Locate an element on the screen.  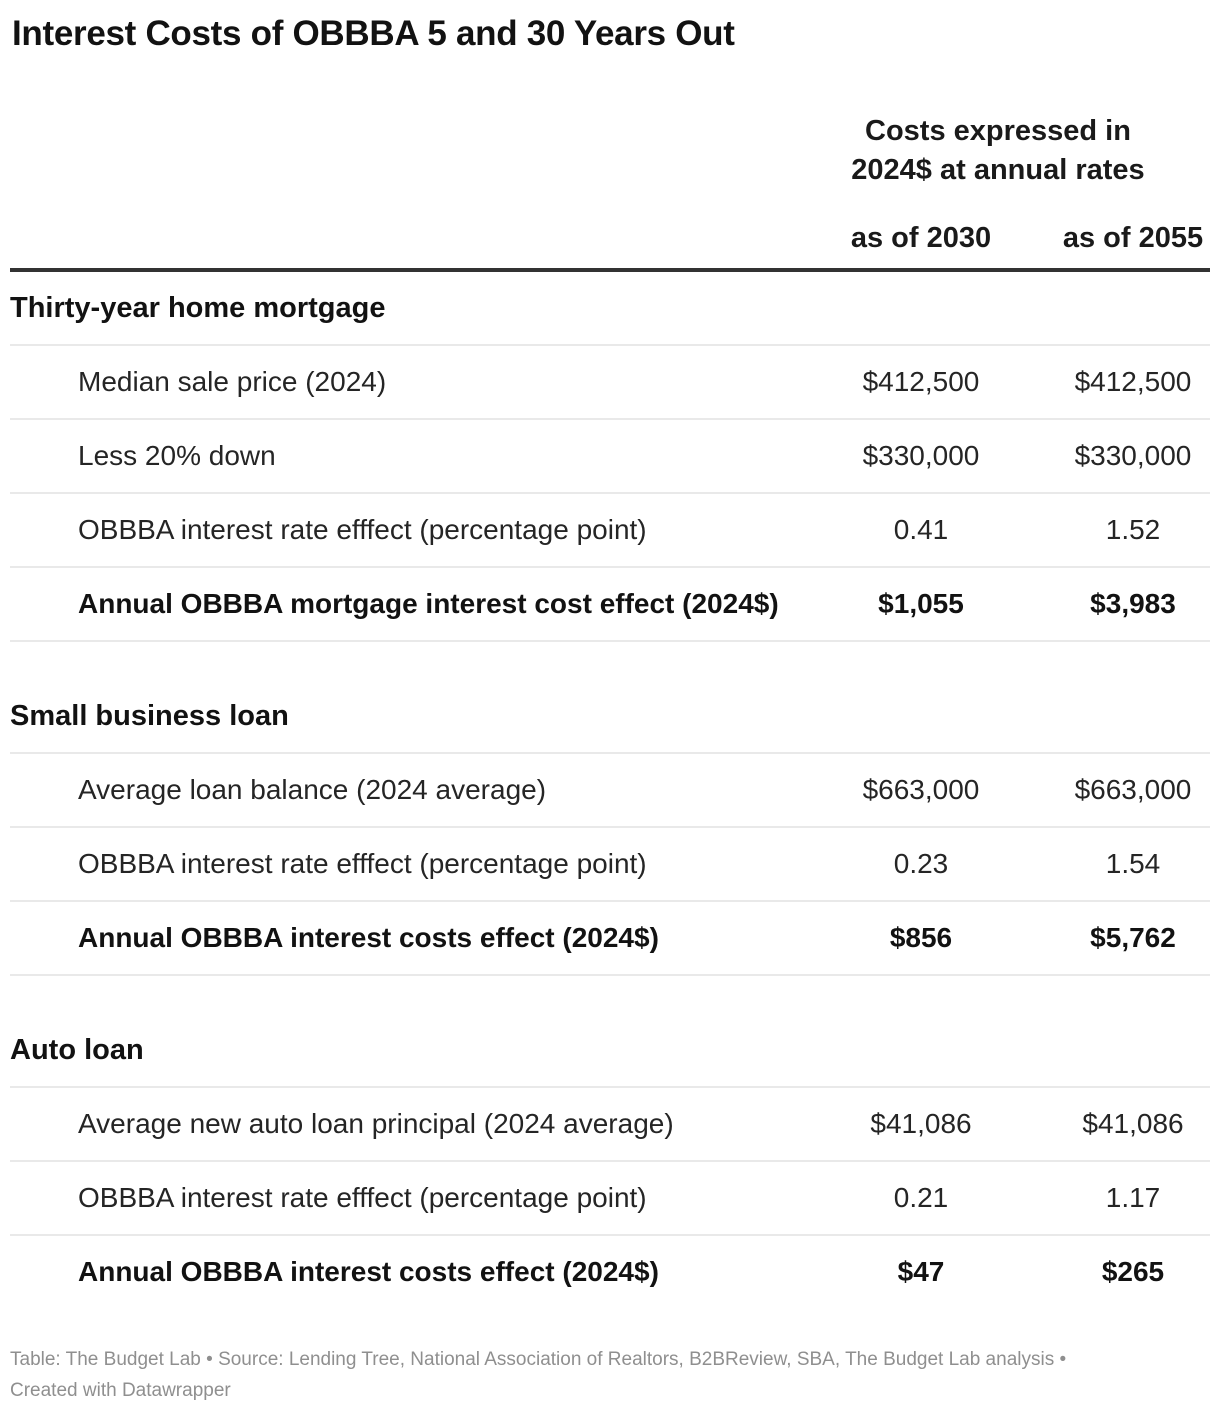
row-label: Less 20% down is located at coordinates (177, 455).